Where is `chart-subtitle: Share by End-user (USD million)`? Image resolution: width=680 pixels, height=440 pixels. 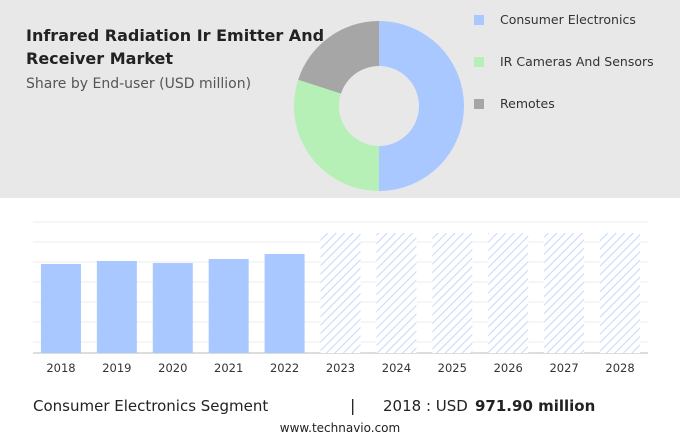
chart-subtitle: Share by End-user (USD million) is located at coordinates (139, 84).